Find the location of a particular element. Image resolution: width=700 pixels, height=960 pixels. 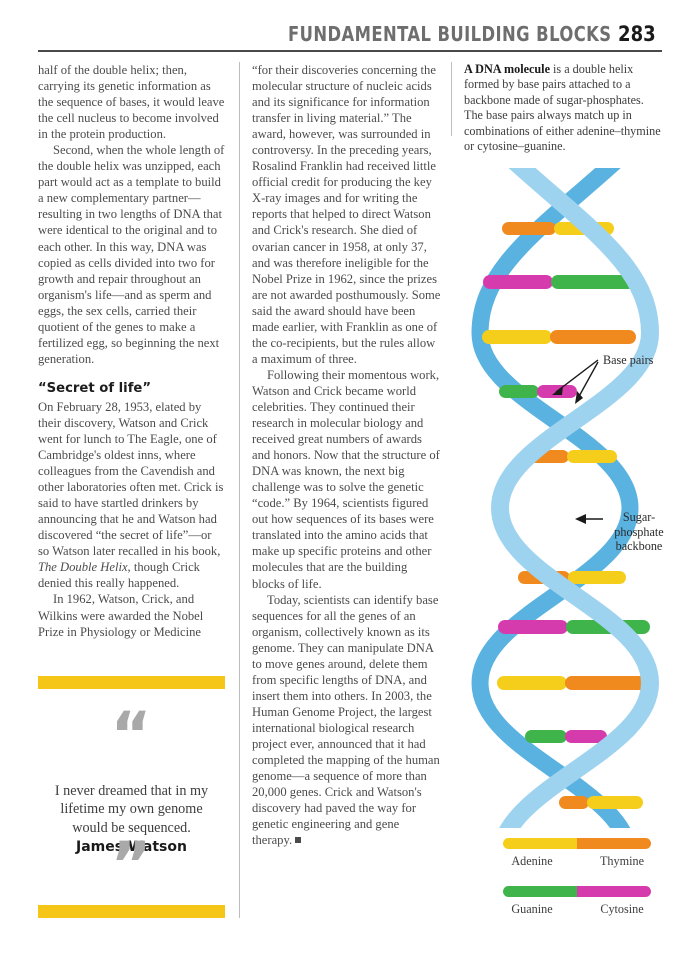

running-head: FUNDAMENTAL BUILDING BLOCKS 283 is located at coordinates (350, 34).